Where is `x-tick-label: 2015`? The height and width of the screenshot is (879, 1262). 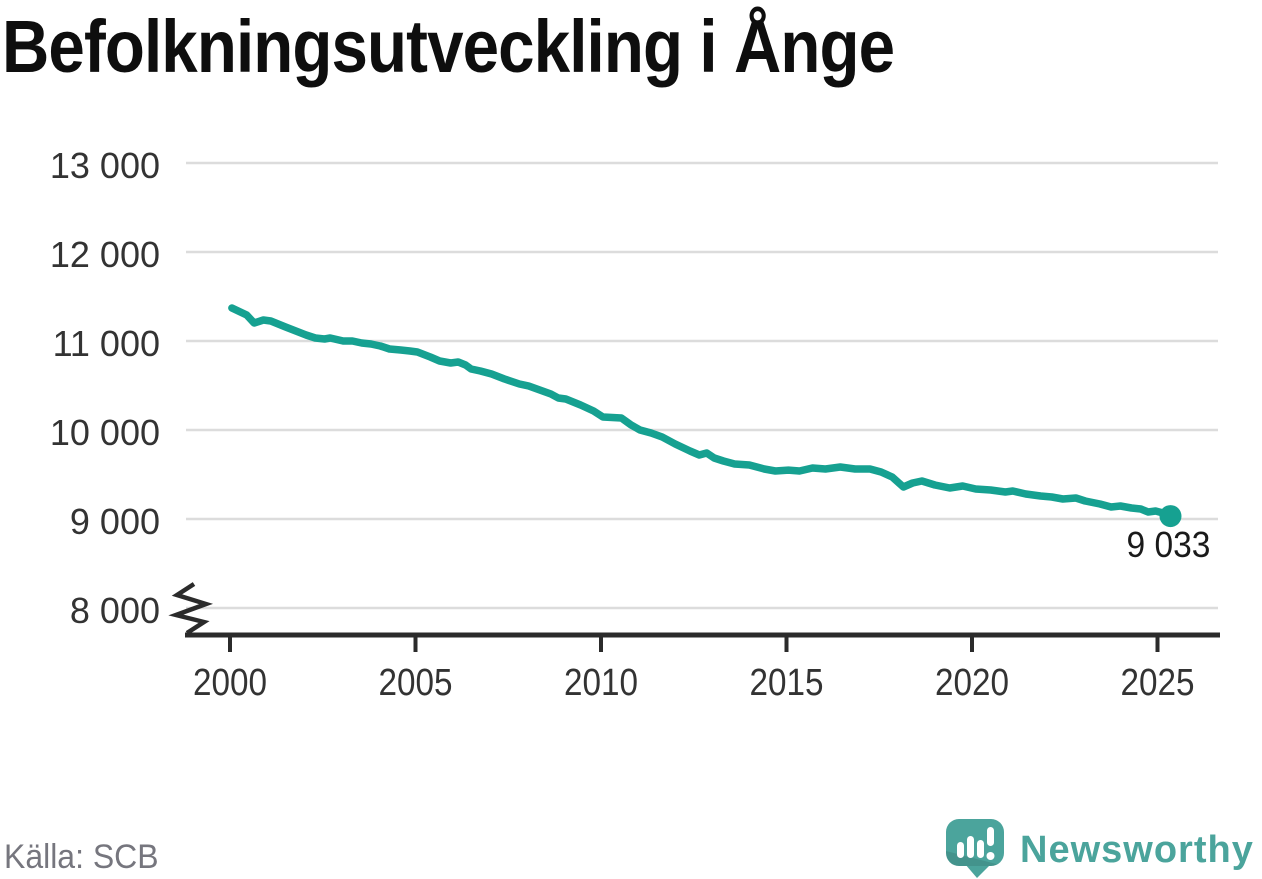
x-tick-label: 2015 is located at coordinates (787, 683).